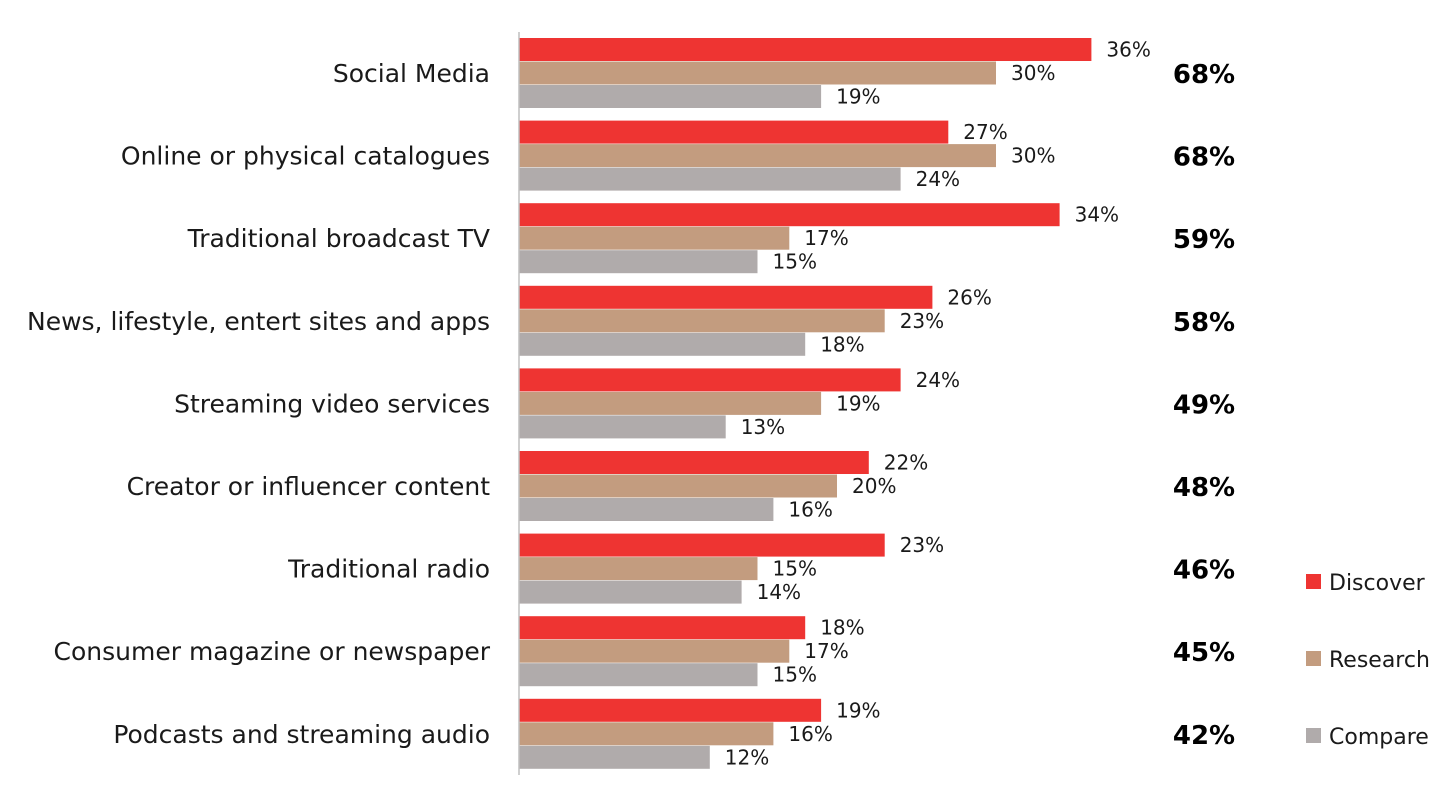 The image size is (1456, 801). I want to click on bar-compare-news-lifestyle-entert-sites-and-apps, so click(662, 344).